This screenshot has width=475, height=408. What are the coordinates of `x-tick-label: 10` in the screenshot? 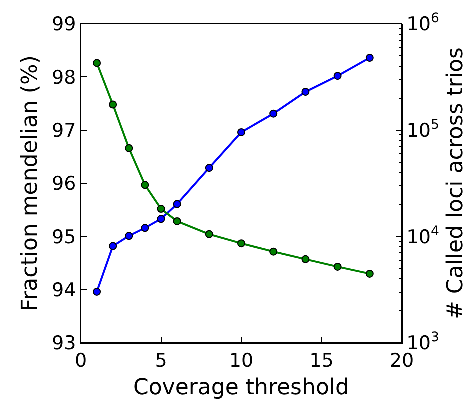 It's located at (241, 361).